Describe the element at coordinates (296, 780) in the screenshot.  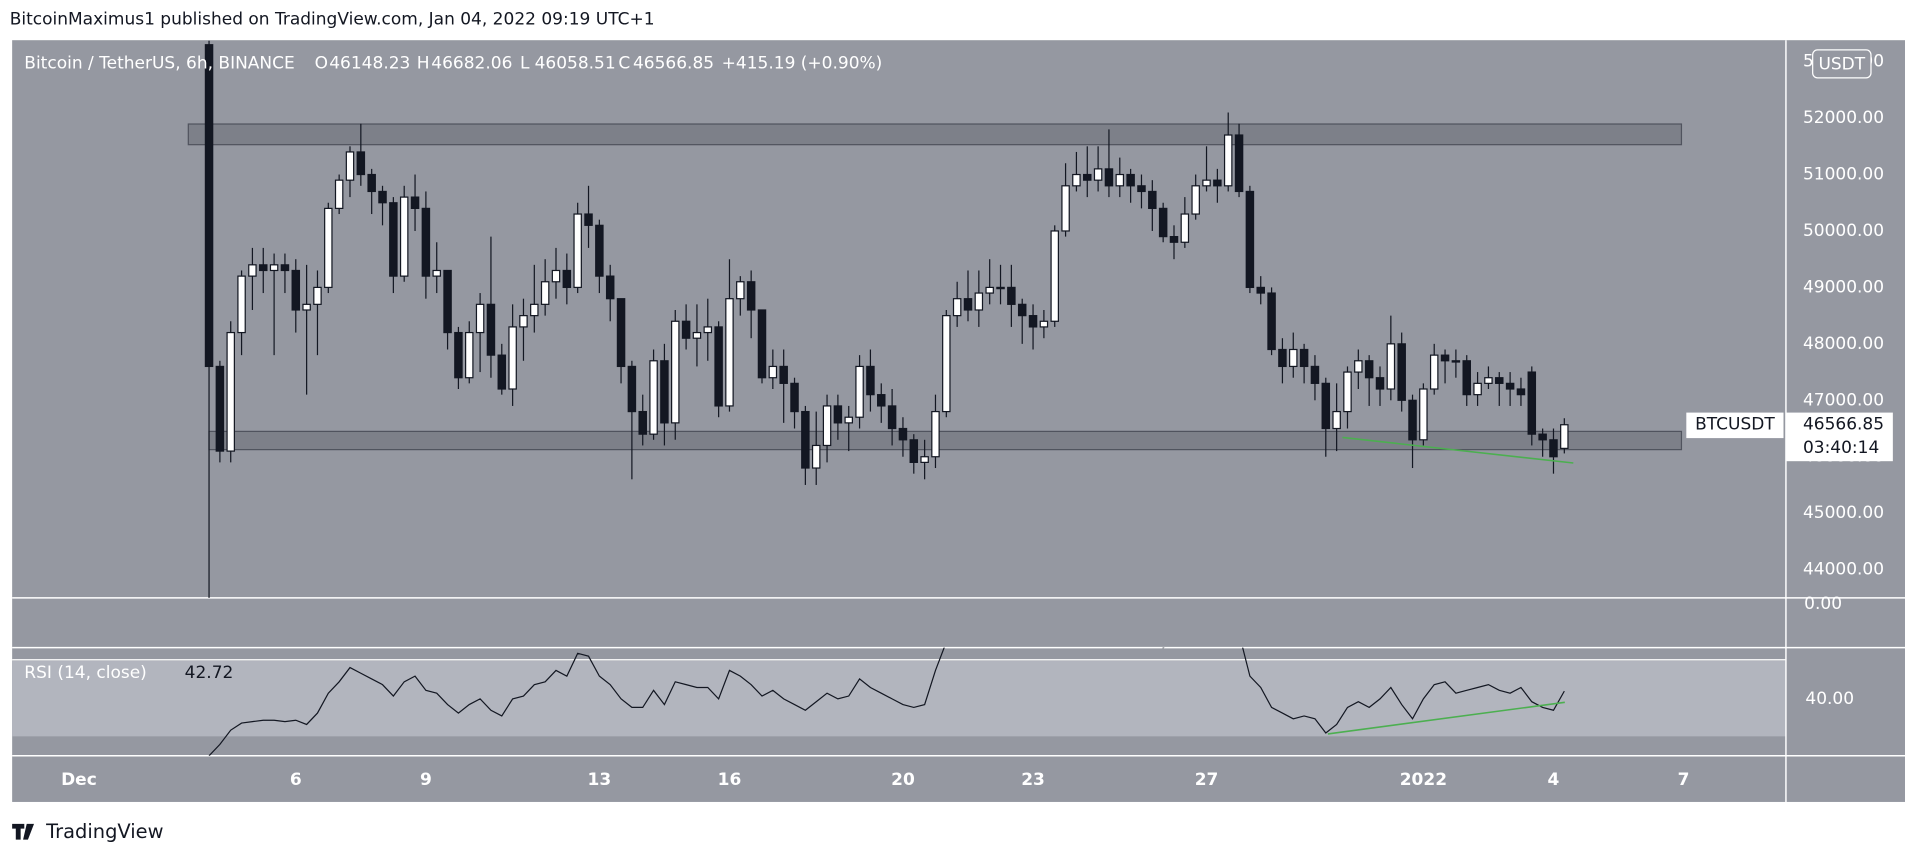
I see `x-tick-label: 6` at that location.